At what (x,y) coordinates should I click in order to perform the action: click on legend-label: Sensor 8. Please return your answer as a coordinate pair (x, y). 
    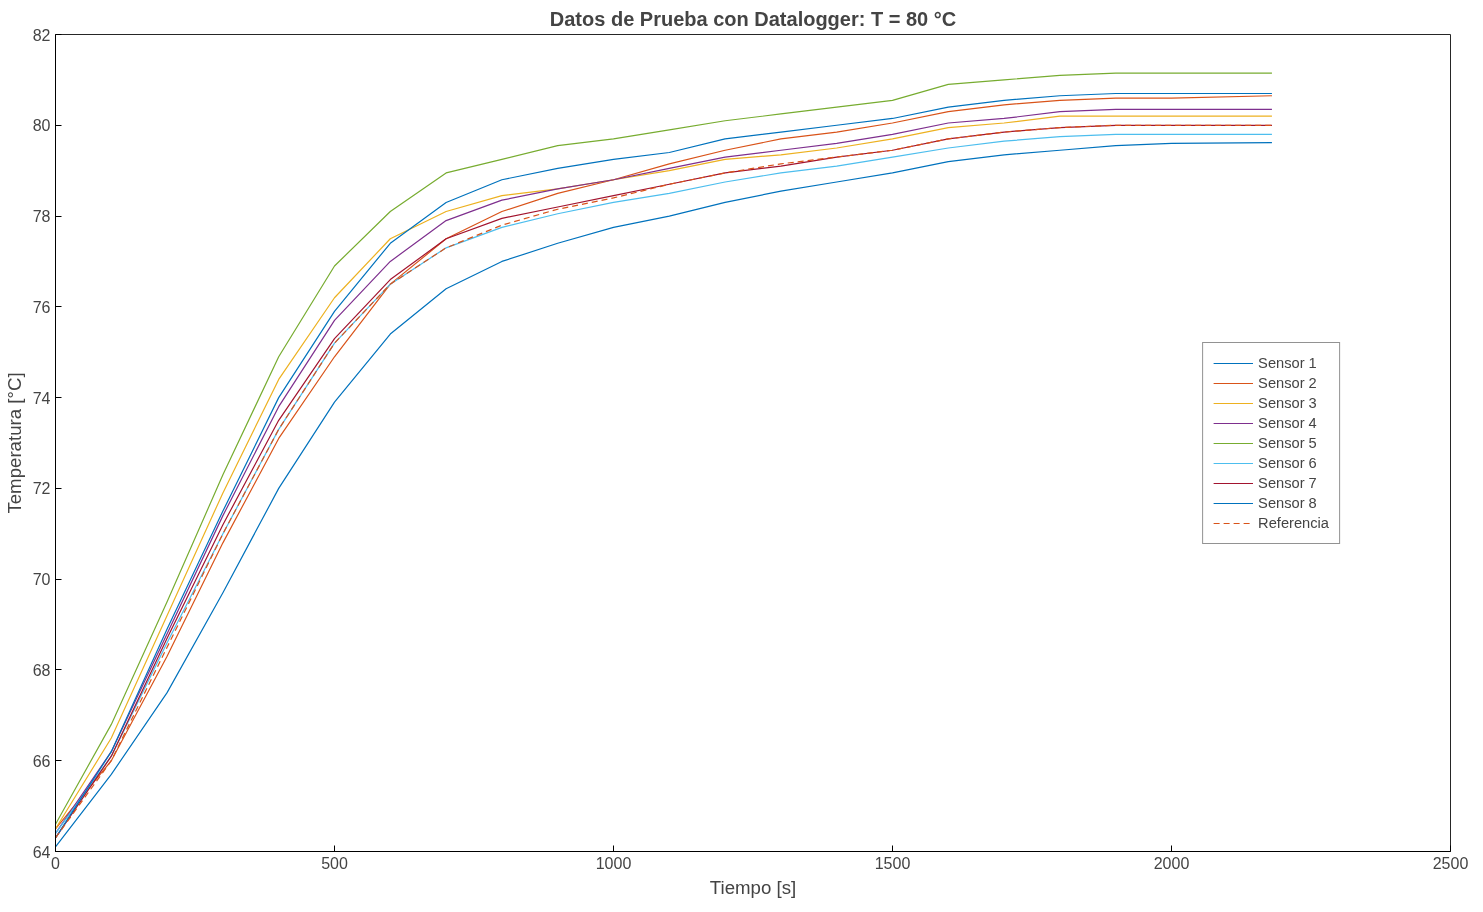
    Looking at the image, I should click on (1287, 502).